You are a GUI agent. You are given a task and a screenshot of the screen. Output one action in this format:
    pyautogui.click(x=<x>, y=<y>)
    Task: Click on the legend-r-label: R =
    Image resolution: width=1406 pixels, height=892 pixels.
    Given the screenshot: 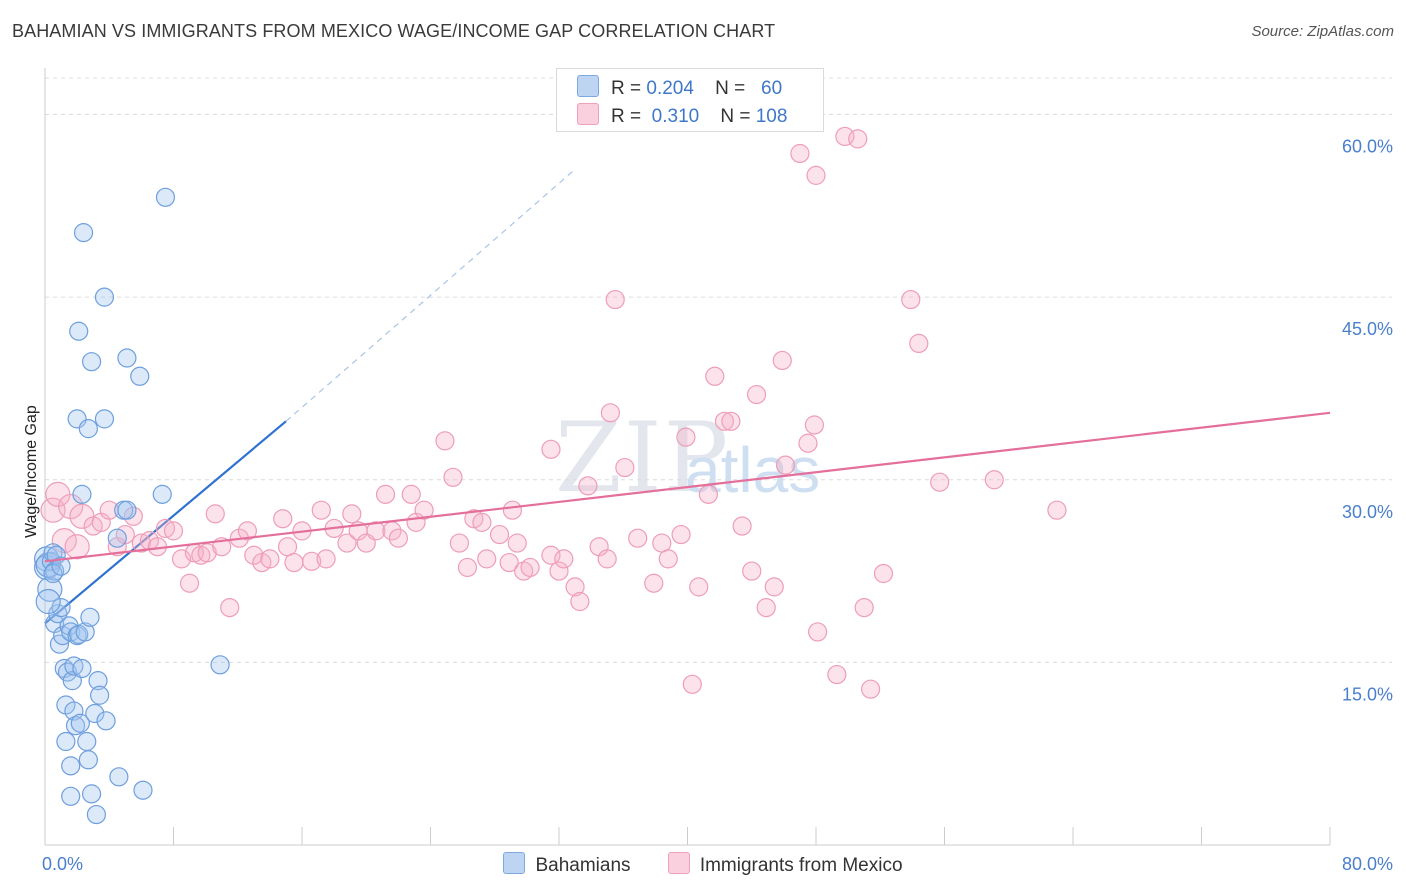 What is the action you would take?
    pyautogui.click(x=626, y=116)
    